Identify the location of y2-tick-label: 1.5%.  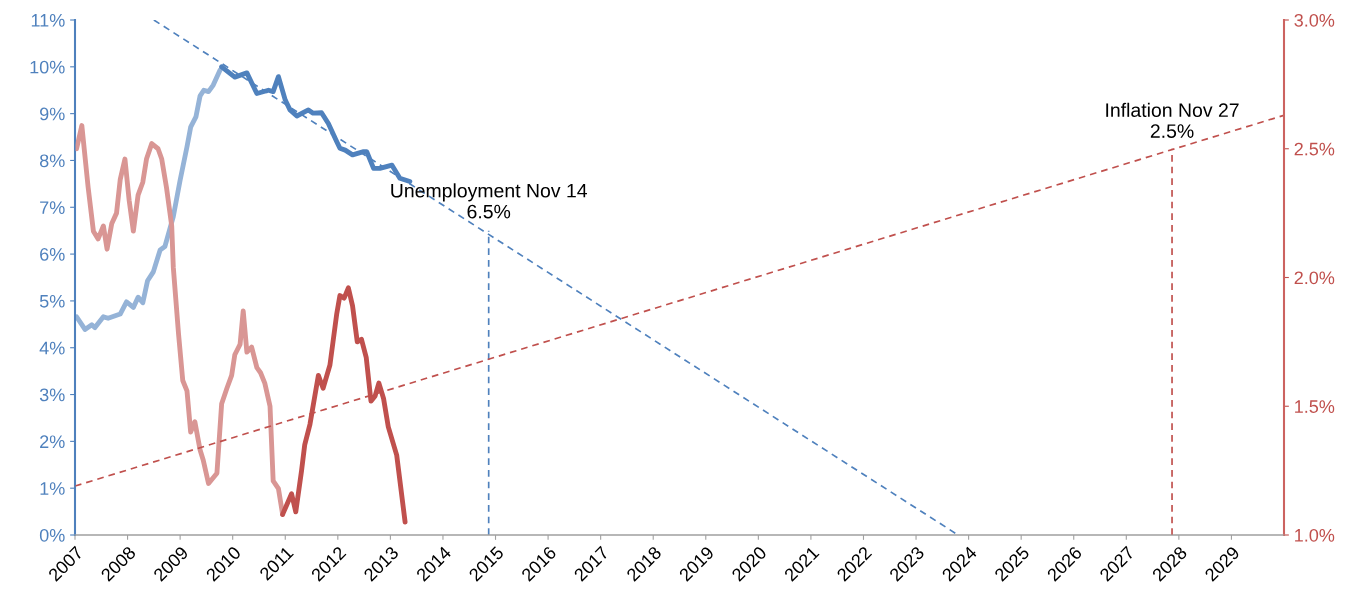
(1315, 406).